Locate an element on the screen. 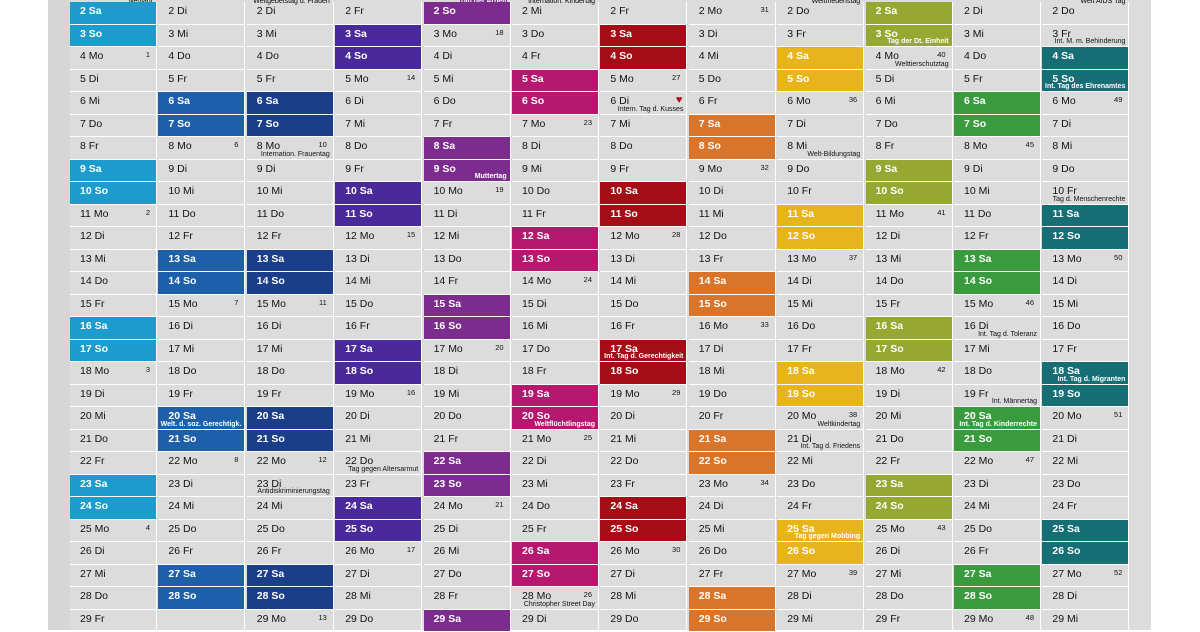  day-label: 18 So is located at coordinates (624, 371).